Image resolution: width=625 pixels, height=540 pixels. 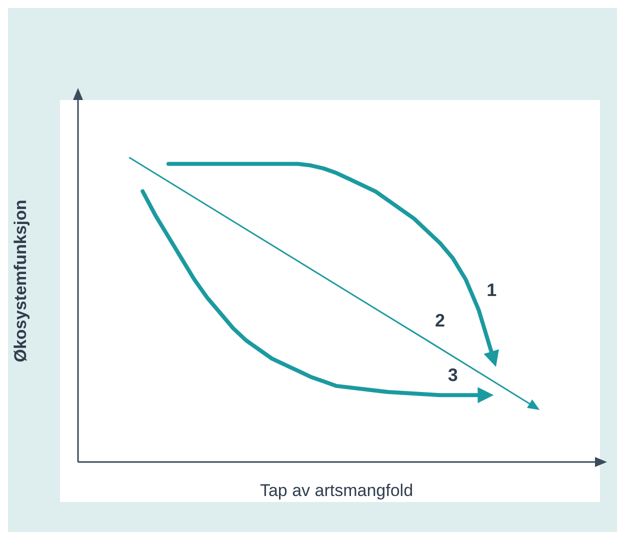 I want to click on series-label: 2, so click(x=439, y=320).